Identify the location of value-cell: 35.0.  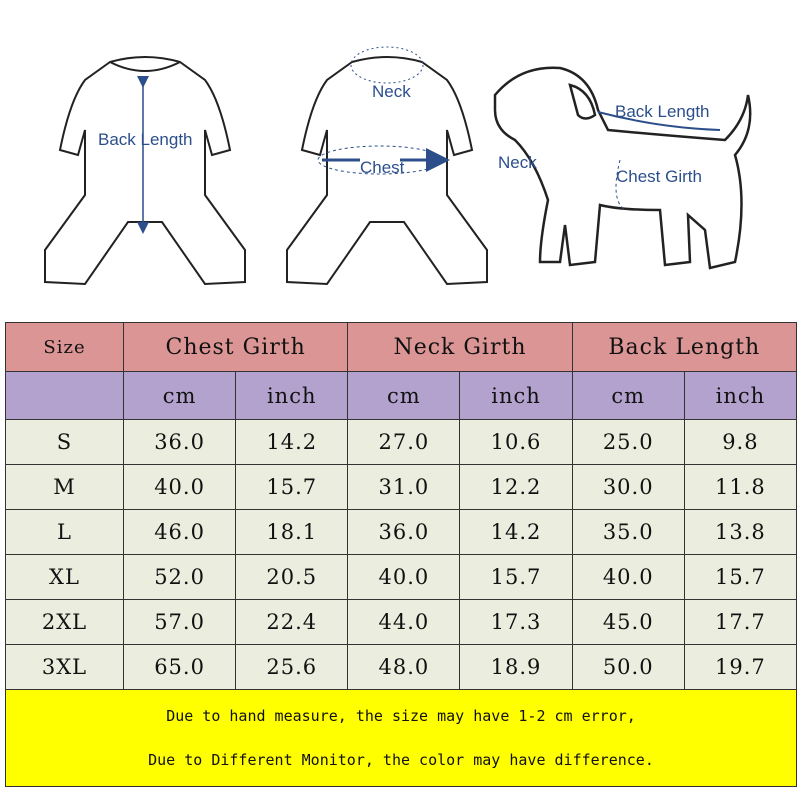
(628, 532).